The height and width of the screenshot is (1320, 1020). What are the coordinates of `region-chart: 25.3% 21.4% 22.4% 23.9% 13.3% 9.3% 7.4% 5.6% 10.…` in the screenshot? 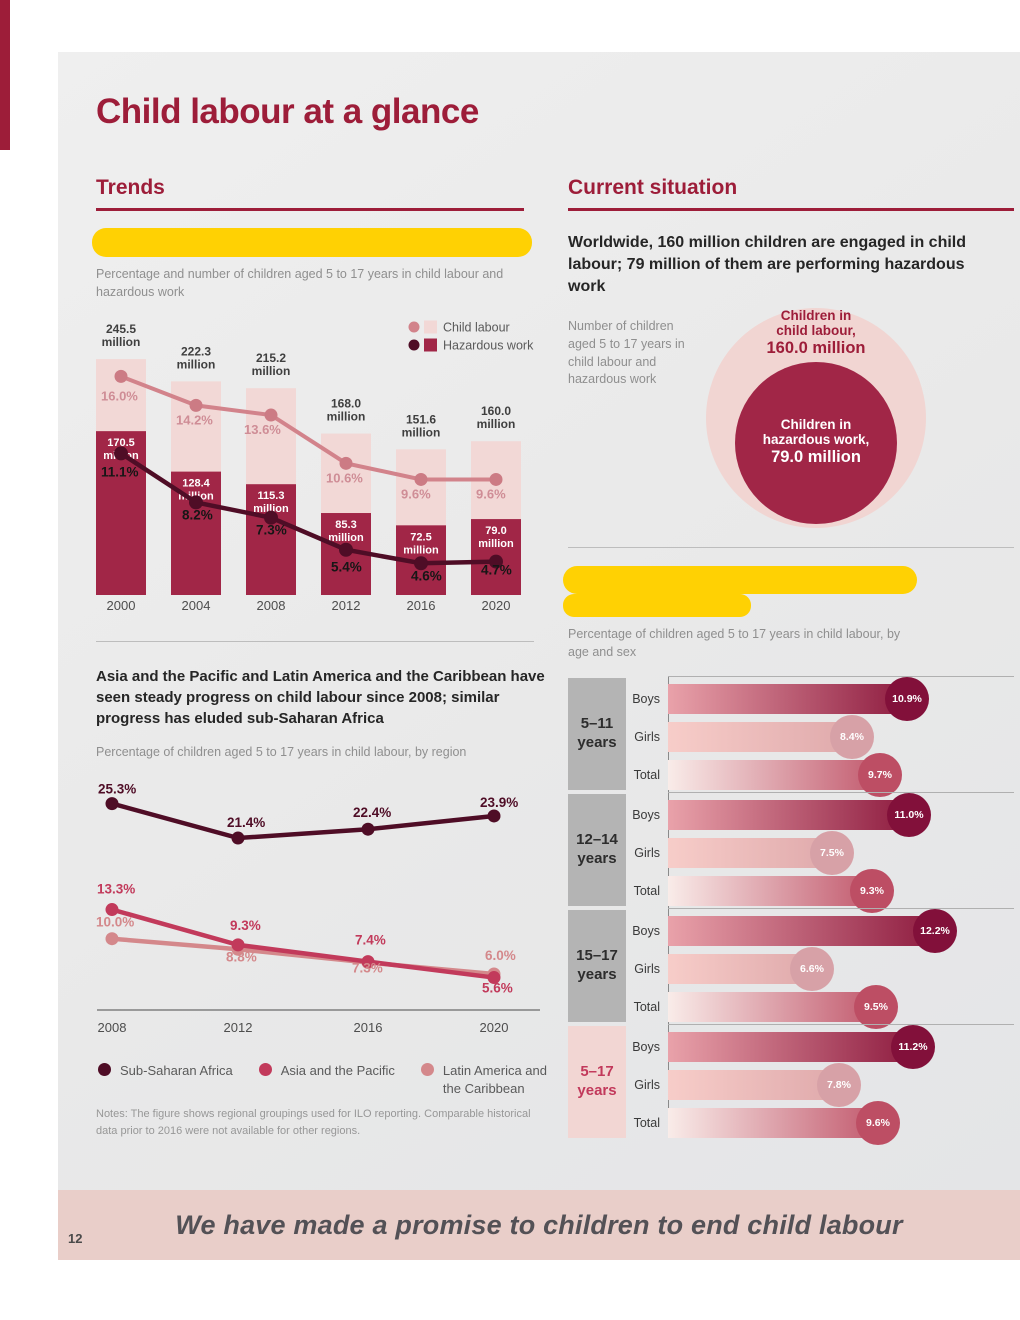 It's located at (318, 908).